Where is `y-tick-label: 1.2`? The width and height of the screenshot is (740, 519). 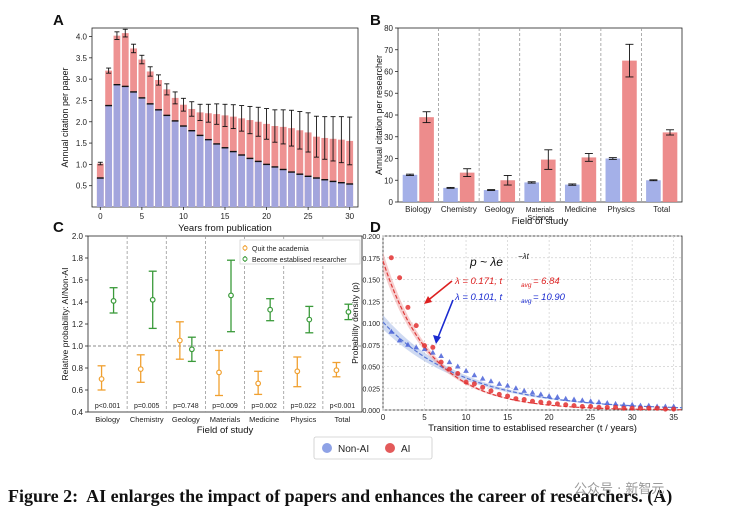 y-tick-label: 1.2 is located at coordinates (78, 324).